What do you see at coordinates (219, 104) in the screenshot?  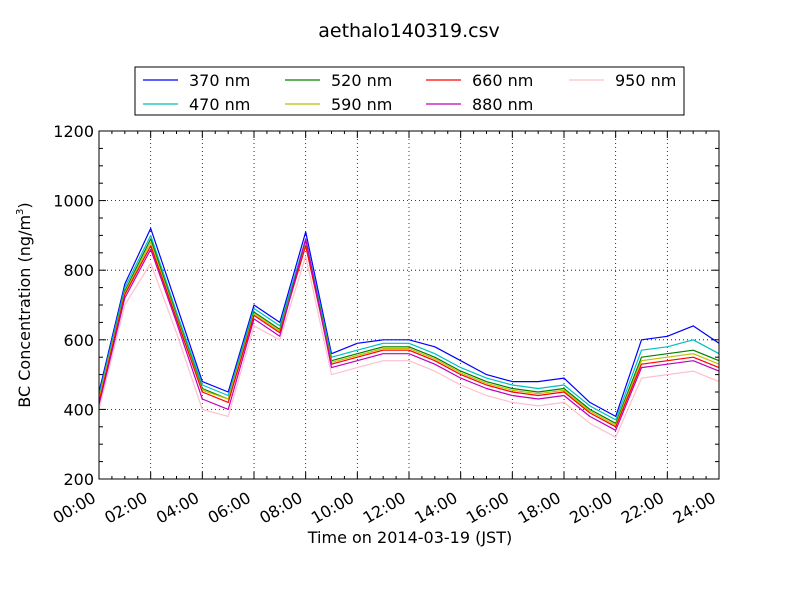 I see `legend-label: 470 nm` at bounding box center [219, 104].